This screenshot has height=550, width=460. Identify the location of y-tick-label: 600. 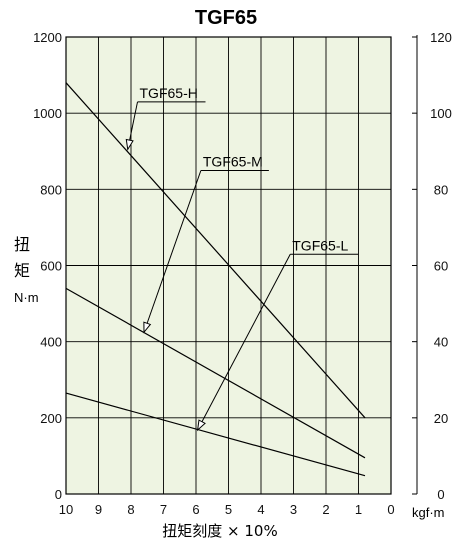
(51, 266).